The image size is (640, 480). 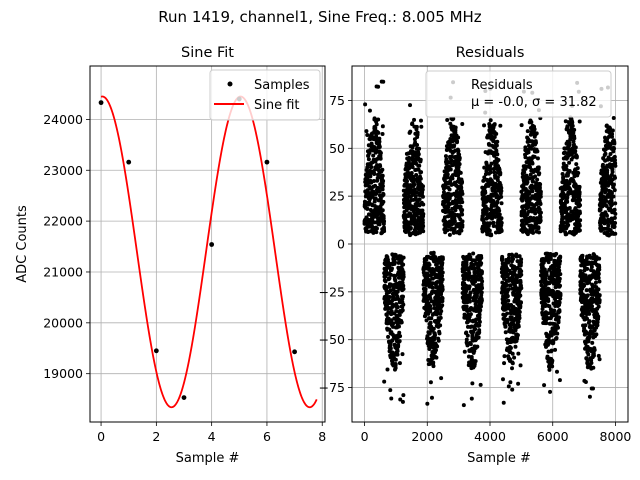 I want to click on residuals-xtick-label: 6000, so click(x=553, y=436).